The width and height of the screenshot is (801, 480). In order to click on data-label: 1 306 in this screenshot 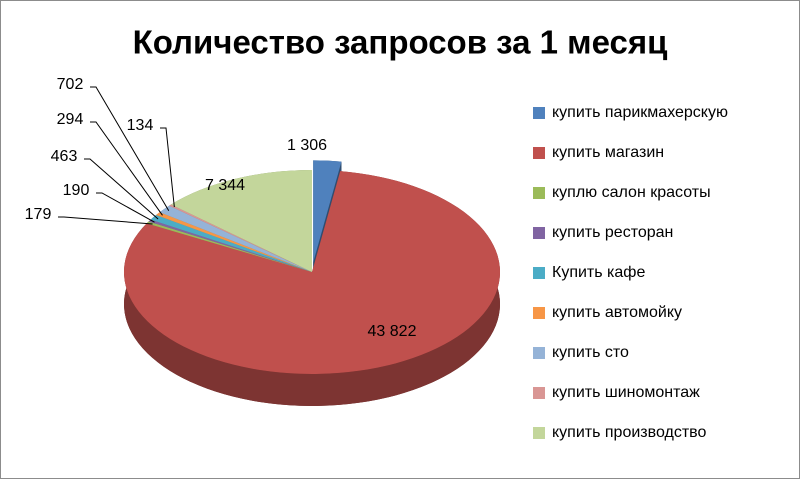, I will do `click(307, 145)`.